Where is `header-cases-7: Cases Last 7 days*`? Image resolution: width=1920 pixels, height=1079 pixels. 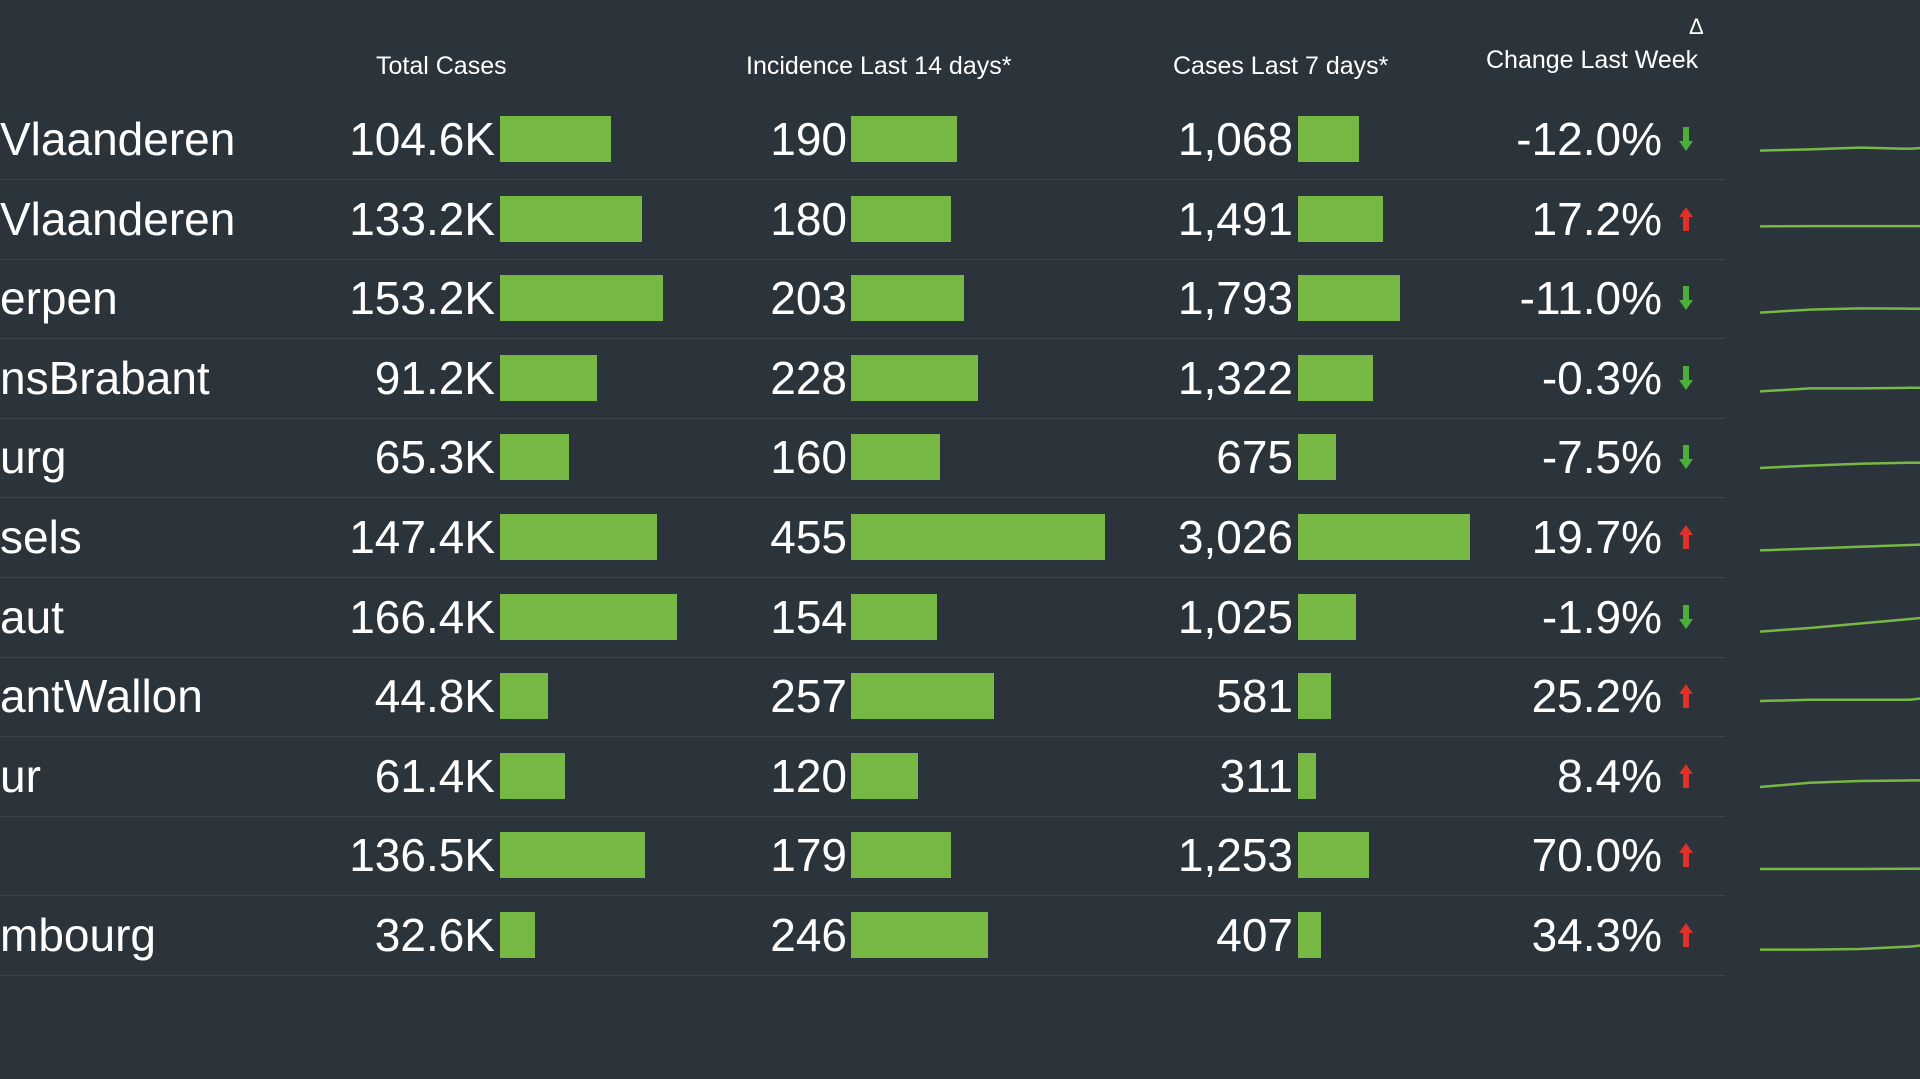
header-cases-7: Cases Last 7 days* is located at coordinates (1281, 66).